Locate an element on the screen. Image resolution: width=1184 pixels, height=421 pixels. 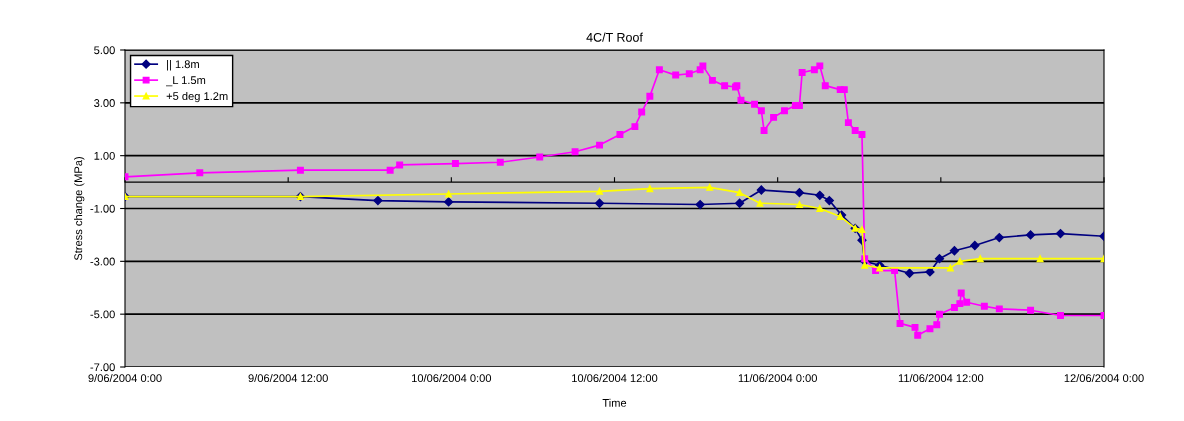
chart-title: 4C/T Roof is located at coordinates (614, 37).